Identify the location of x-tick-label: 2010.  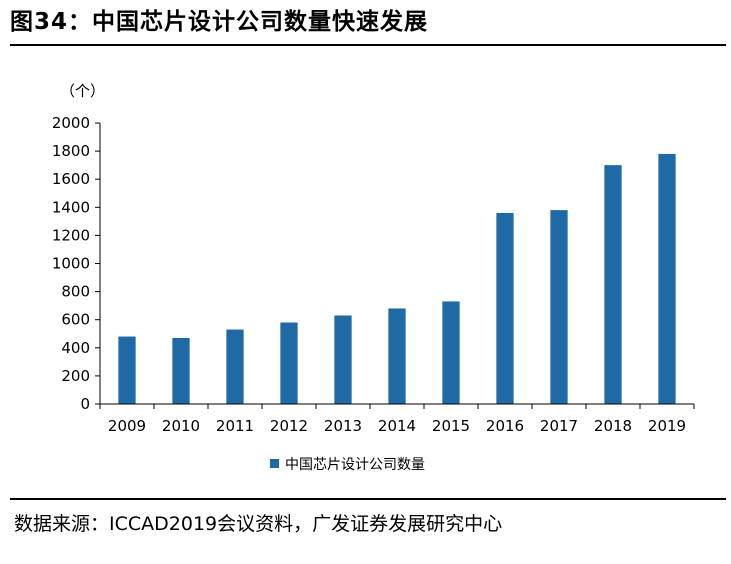
(181, 426).